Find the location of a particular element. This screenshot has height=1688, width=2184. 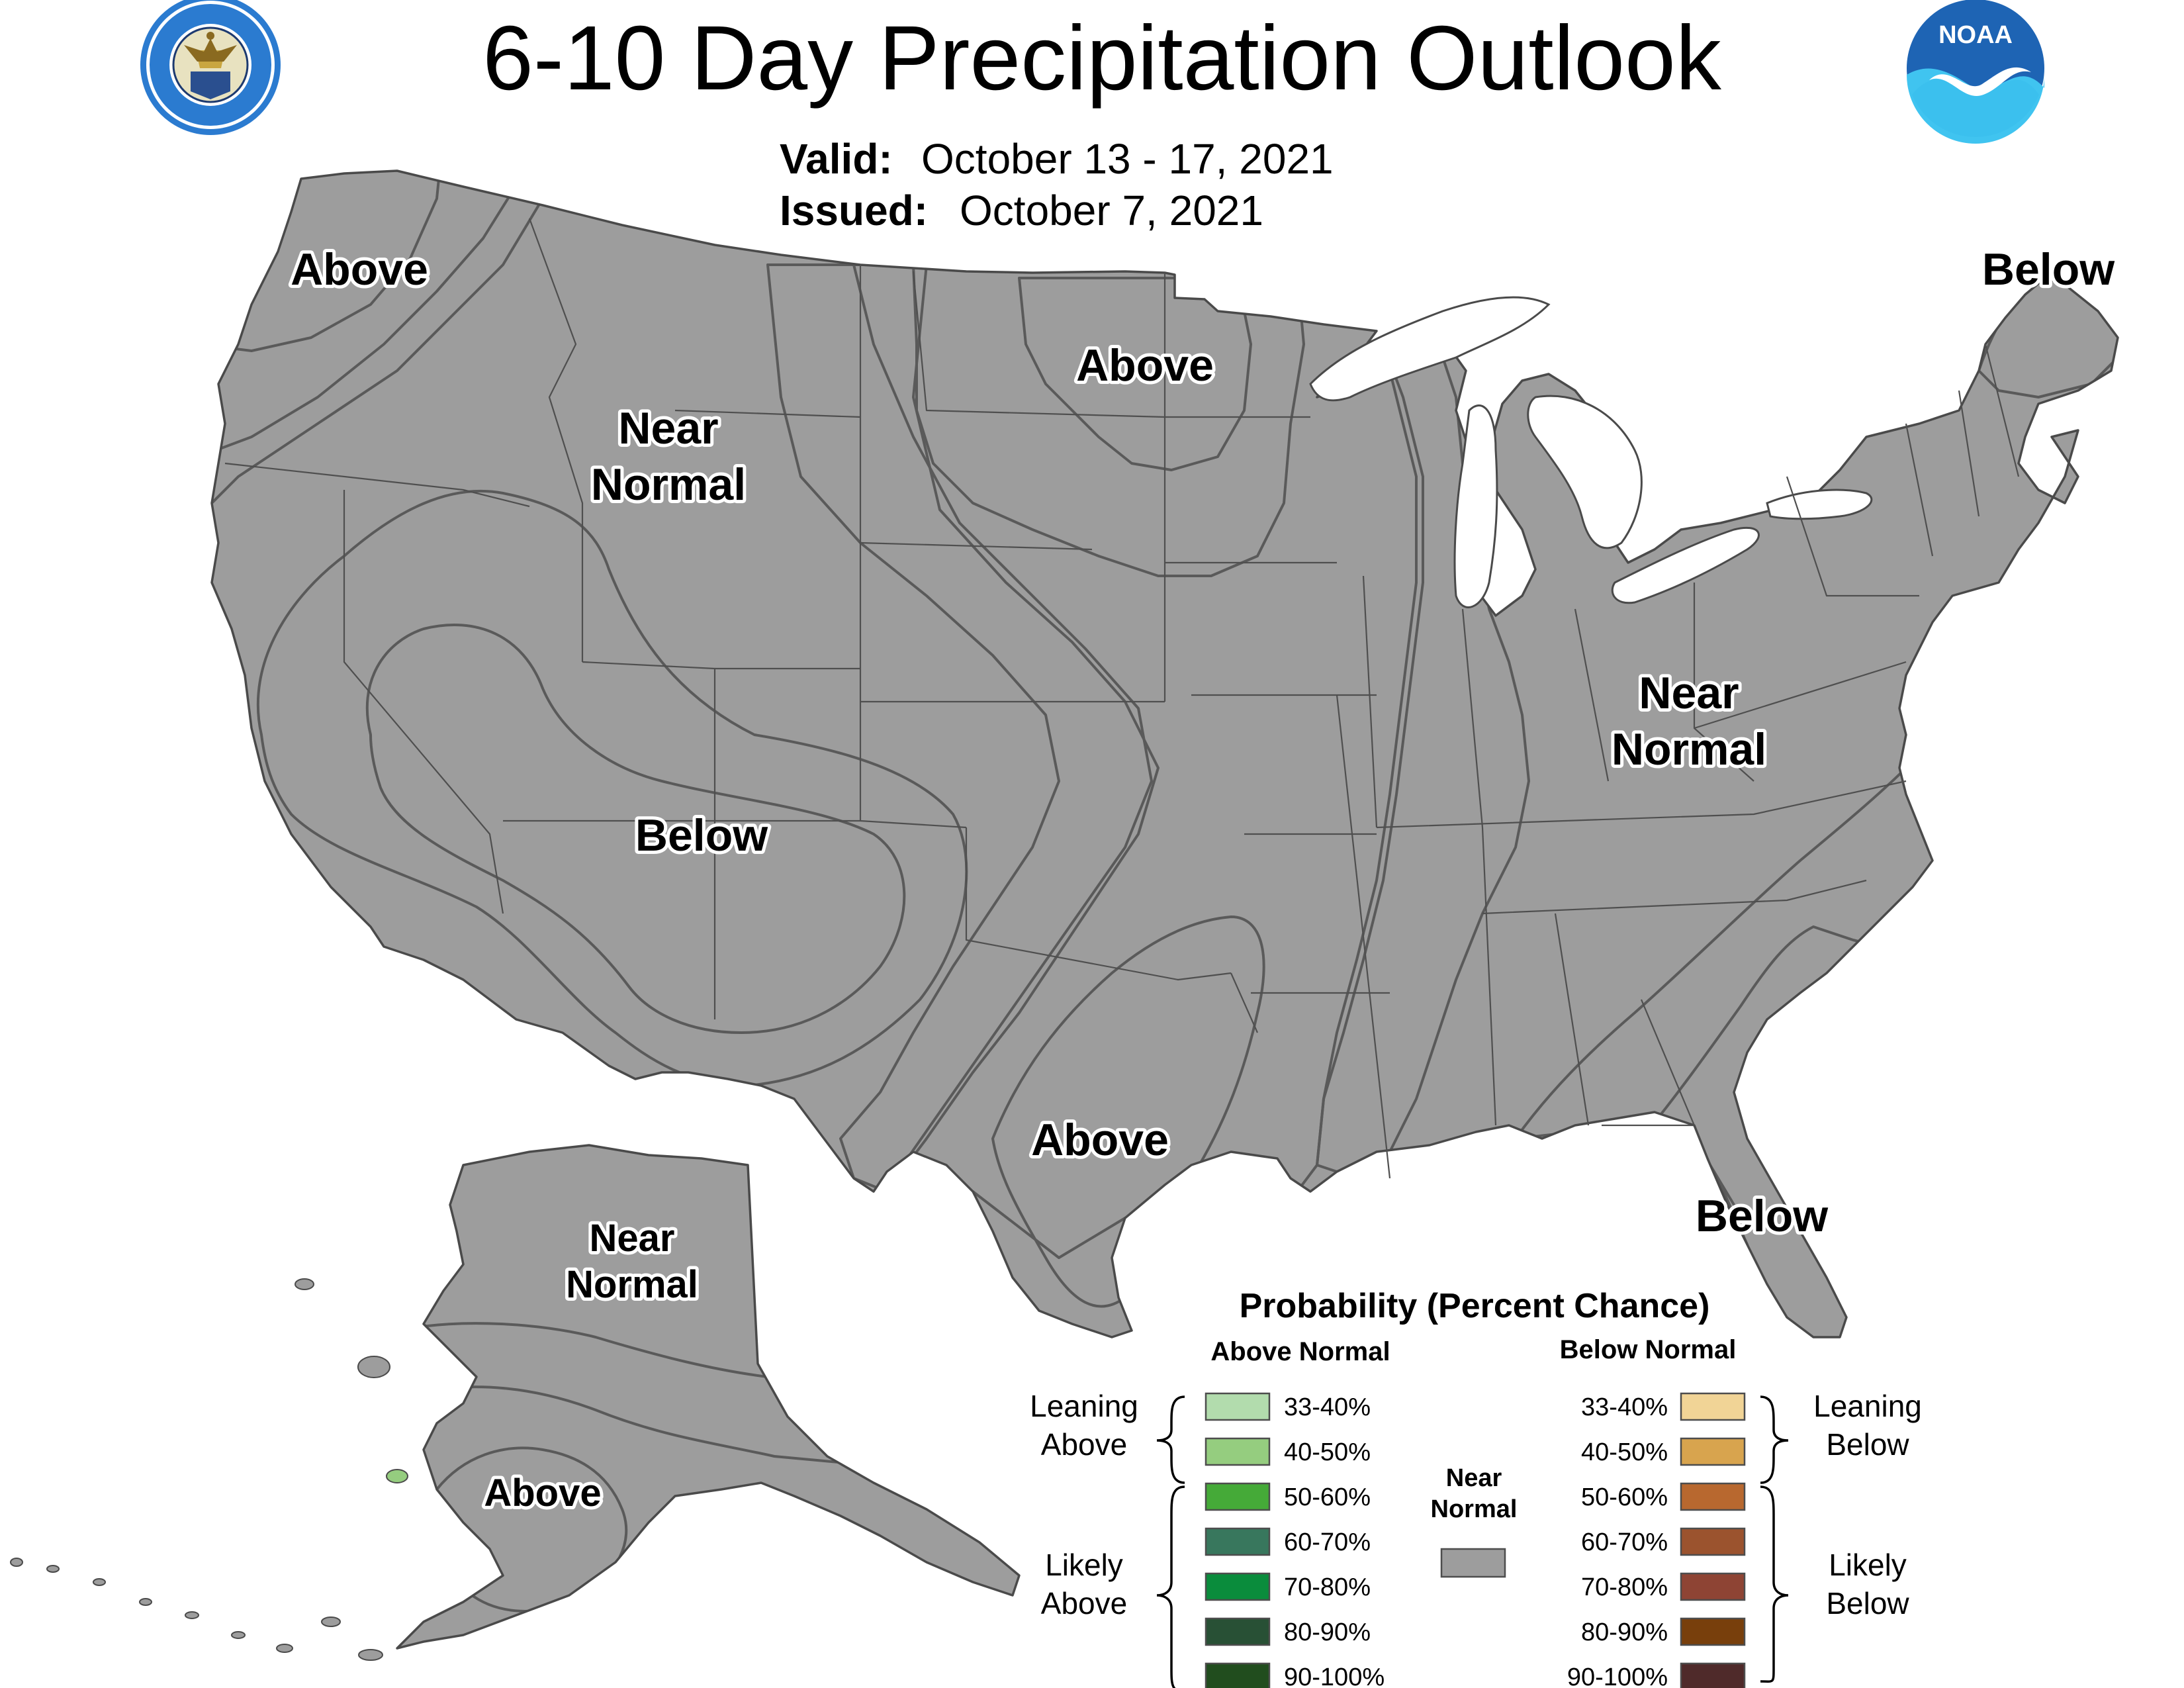

region-label-maine-below: Below is located at coordinates (2048, 269).